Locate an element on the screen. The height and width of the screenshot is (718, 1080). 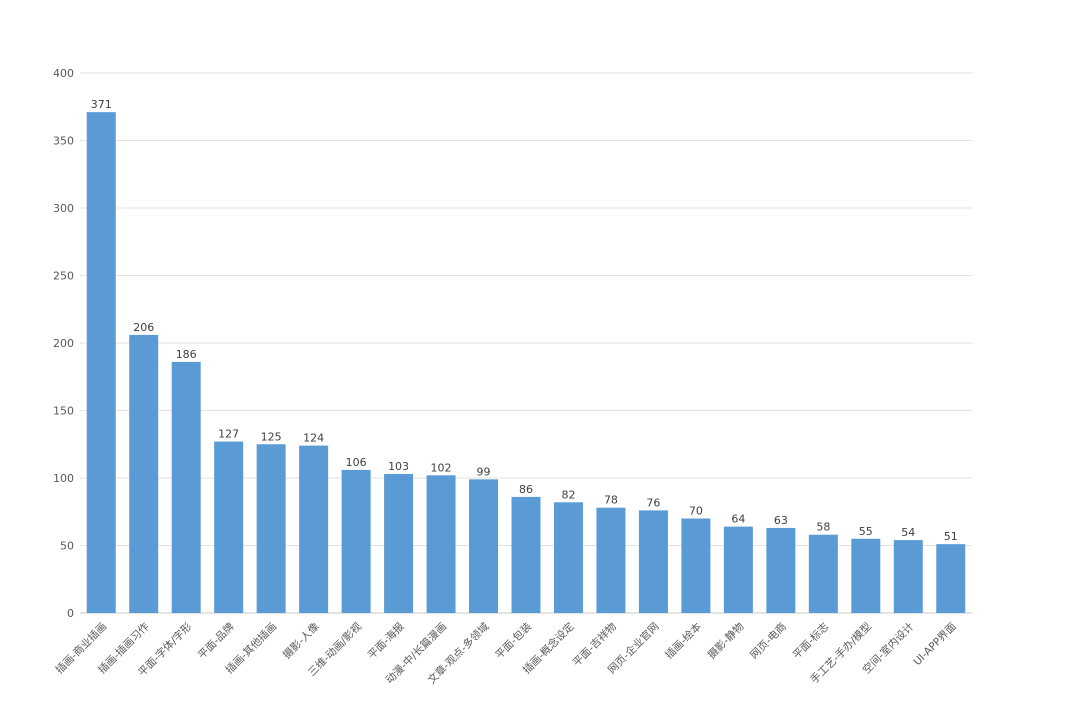
data-label: 70 is located at coordinates (696, 511).